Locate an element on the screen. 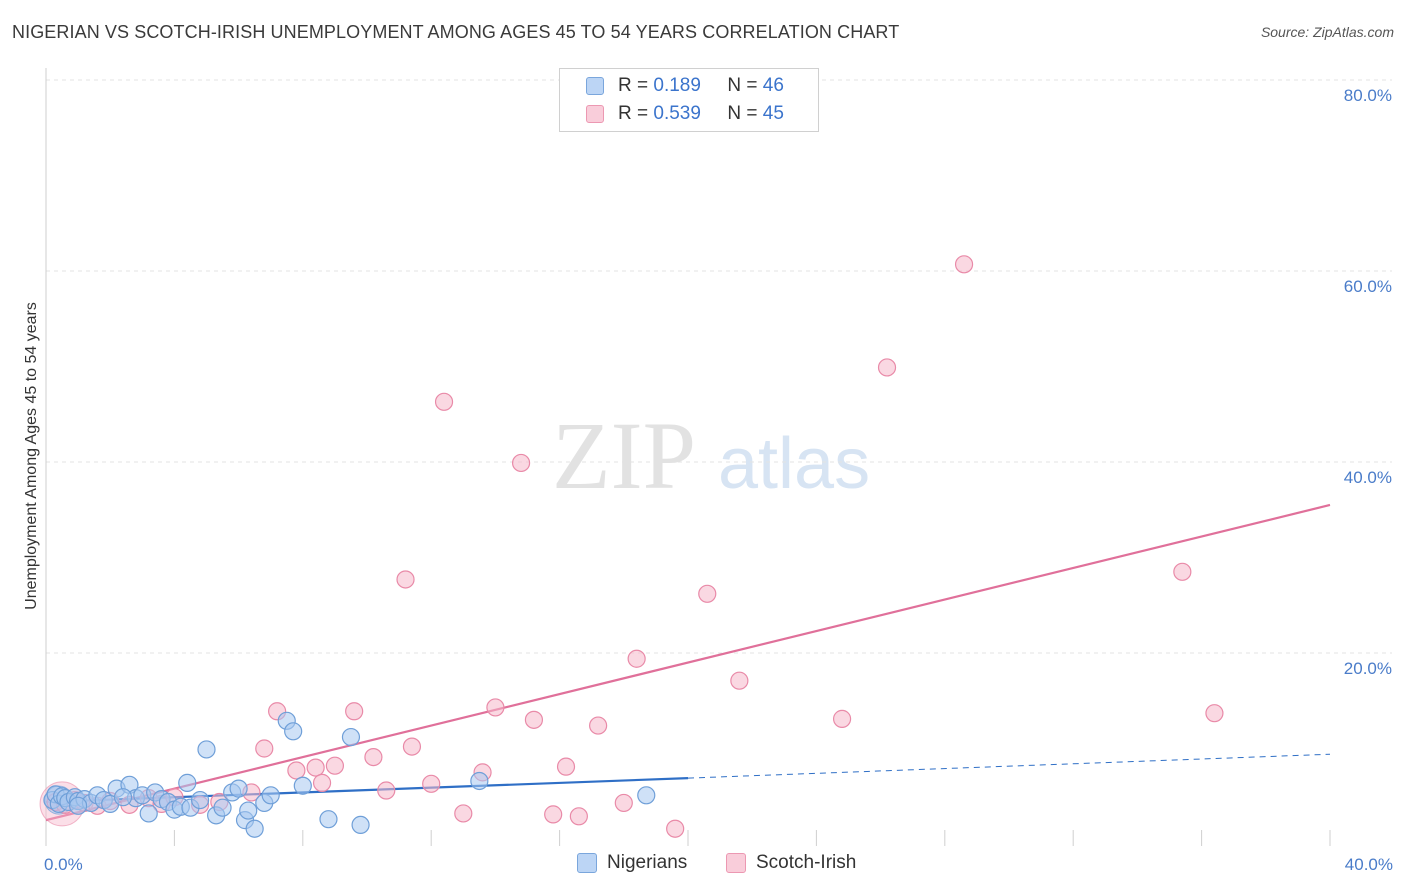 The height and width of the screenshot is (892, 1406). legend-n-value-nigerians: 46 is located at coordinates (773, 85).